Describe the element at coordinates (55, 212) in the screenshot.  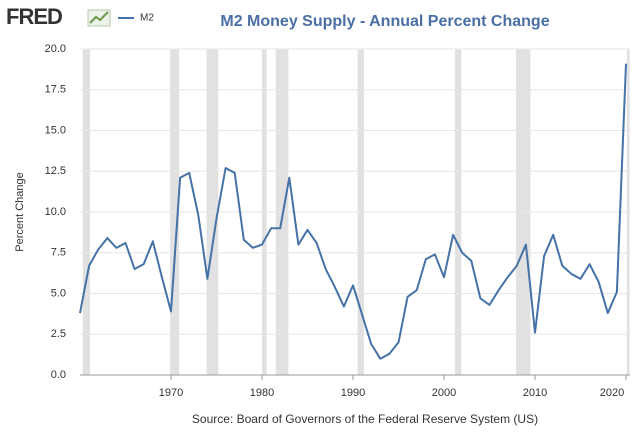
I see `y-tick-label: 10.0` at that location.